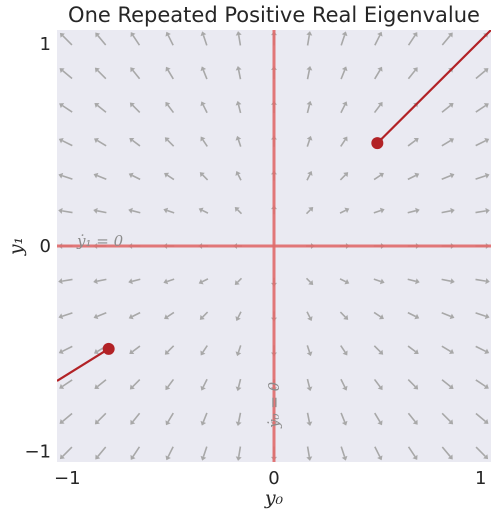 Image resolution: width=498 pixels, height=518 pixels. I want to click on x-tick-label: −1, so click(67, 478).